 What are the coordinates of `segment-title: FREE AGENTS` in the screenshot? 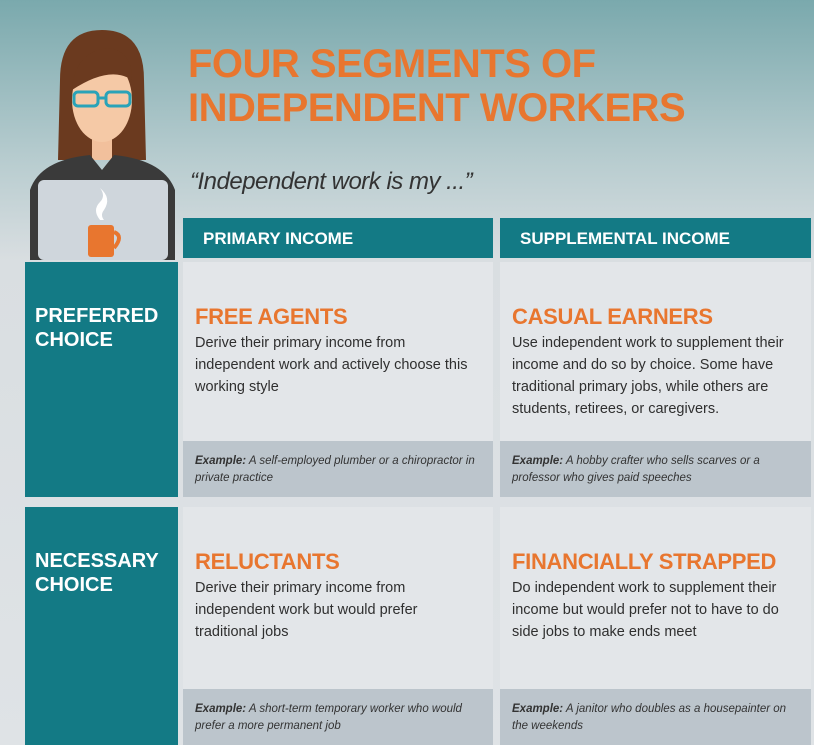 It's located at (271, 316).